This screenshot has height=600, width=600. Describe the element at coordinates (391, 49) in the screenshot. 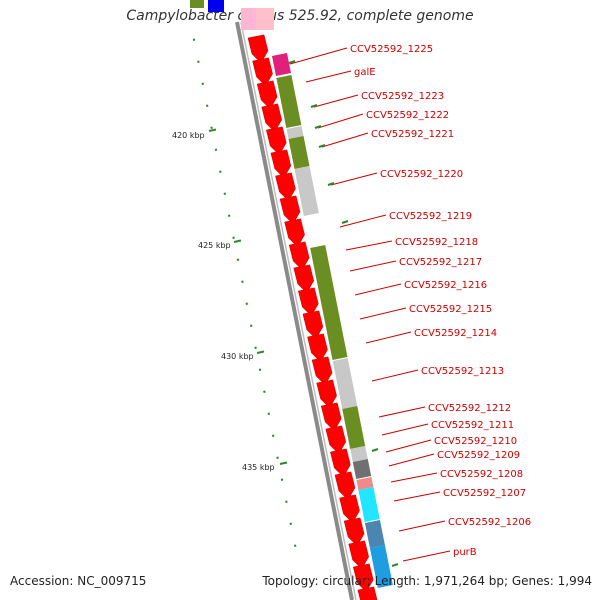

I see `gene-label: CCV52592_1225` at that location.